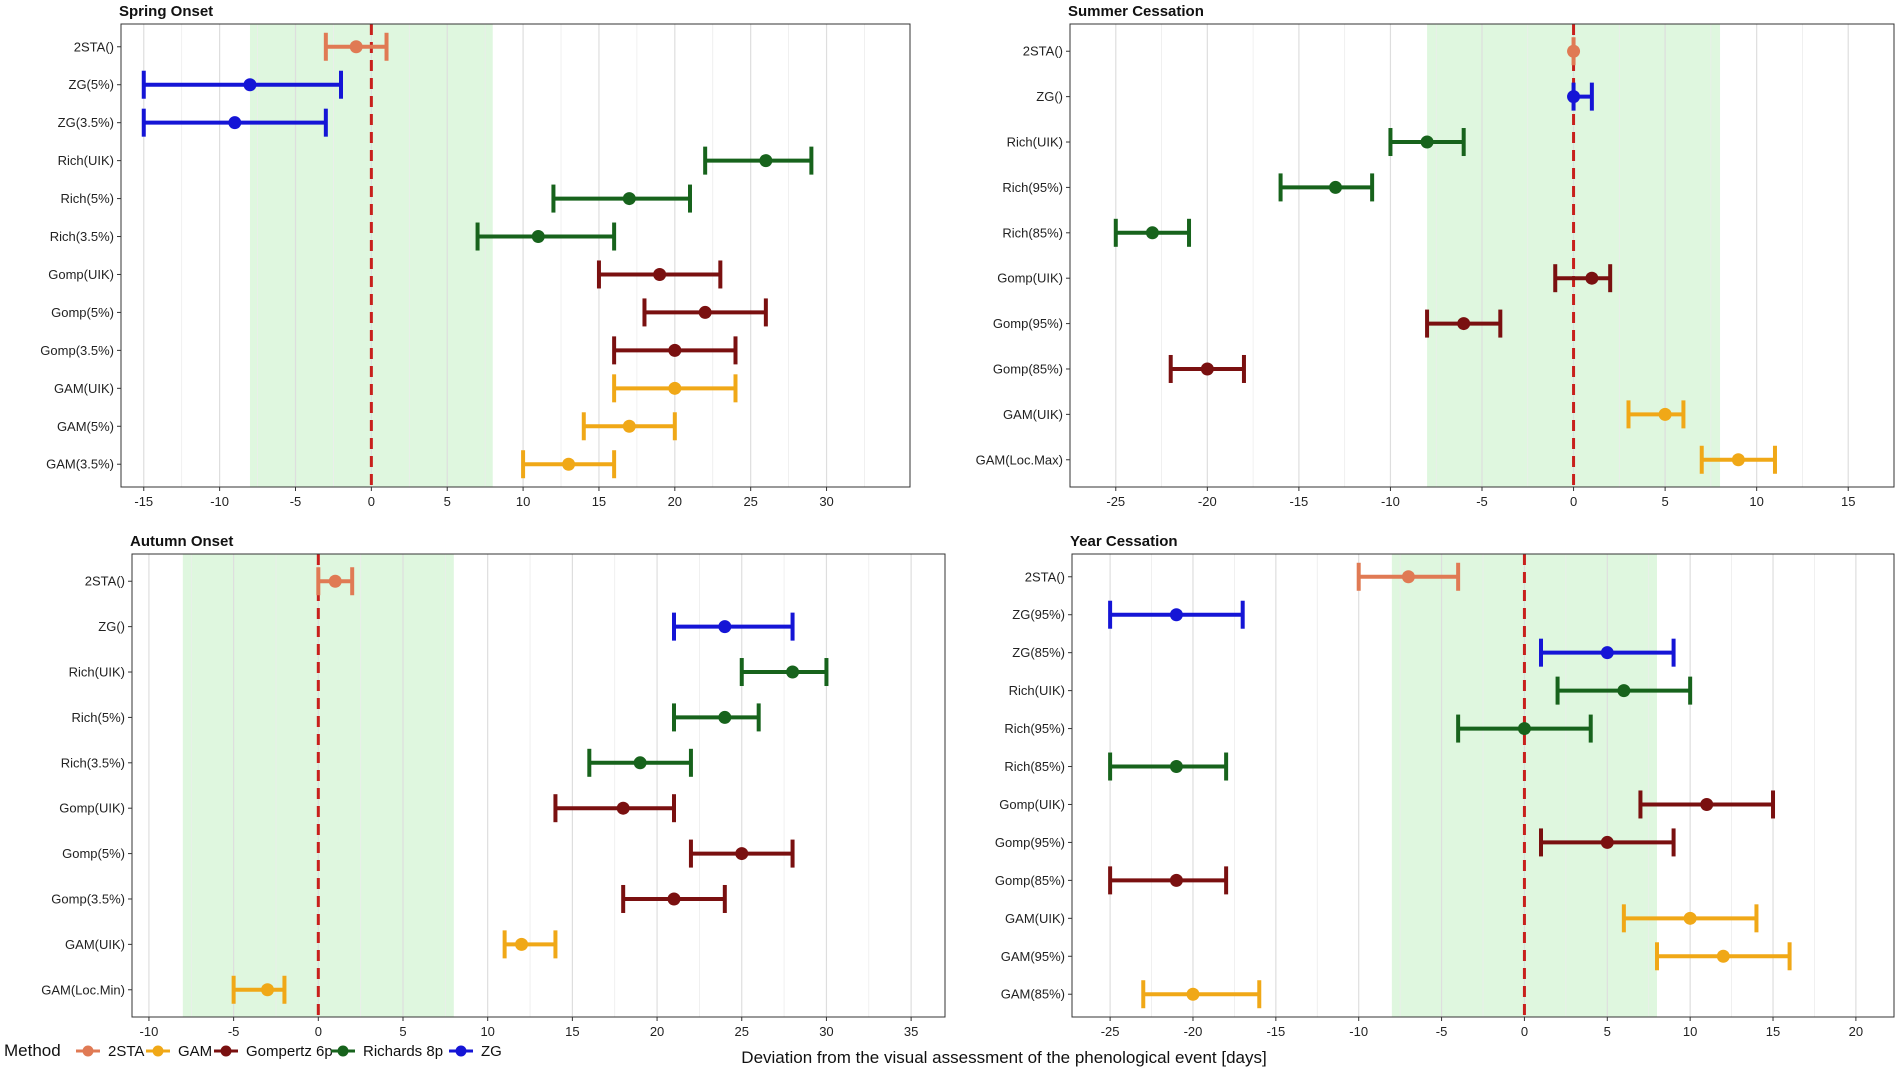 This screenshot has width=1902, height=1072. What do you see at coordinates (32, 1050) in the screenshot?
I see `legend-title: Method` at bounding box center [32, 1050].